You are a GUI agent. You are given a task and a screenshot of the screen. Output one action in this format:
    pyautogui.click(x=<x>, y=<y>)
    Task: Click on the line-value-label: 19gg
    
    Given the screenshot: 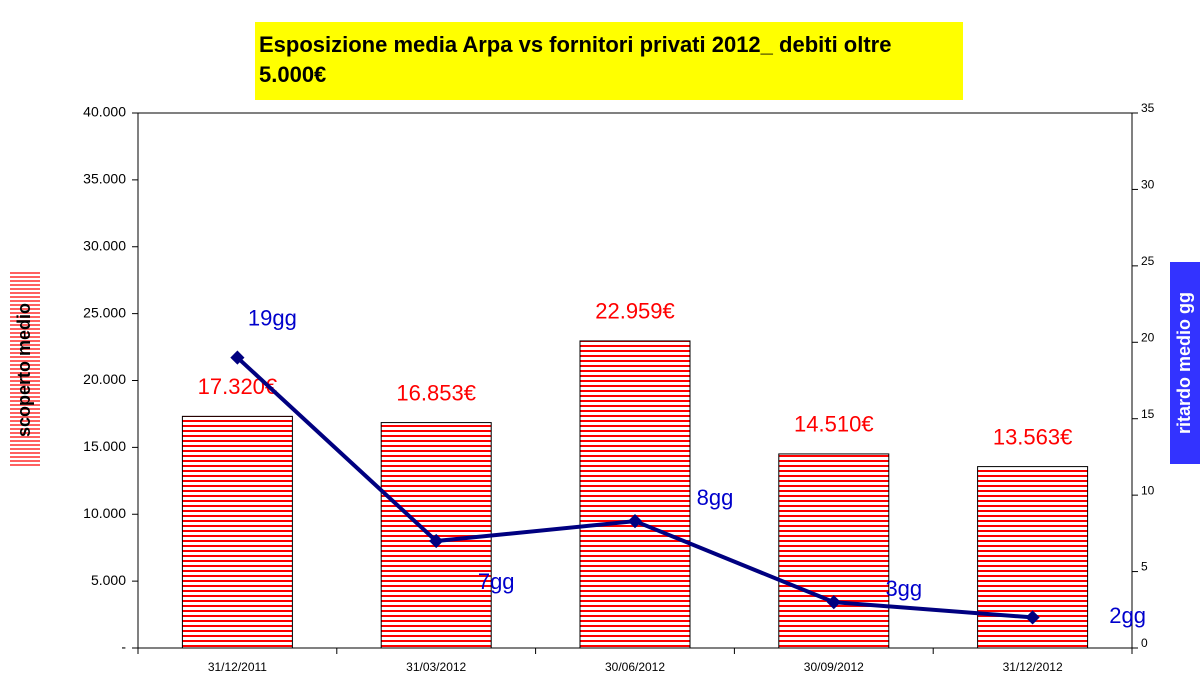 What is the action you would take?
    pyautogui.click(x=272, y=317)
    